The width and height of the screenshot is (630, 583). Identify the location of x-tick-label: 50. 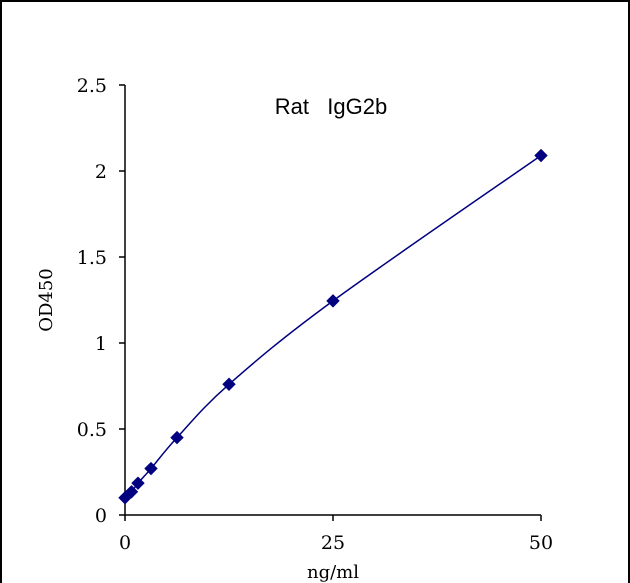
(541, 543).